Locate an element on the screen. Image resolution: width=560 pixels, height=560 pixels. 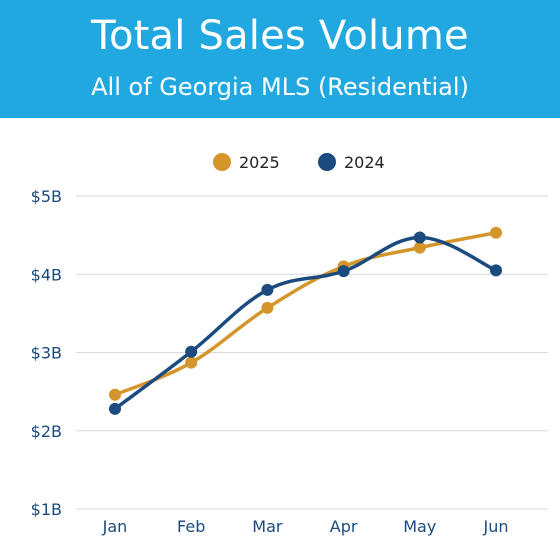
legend-marker-2024 is located at coordinates (327, 162).